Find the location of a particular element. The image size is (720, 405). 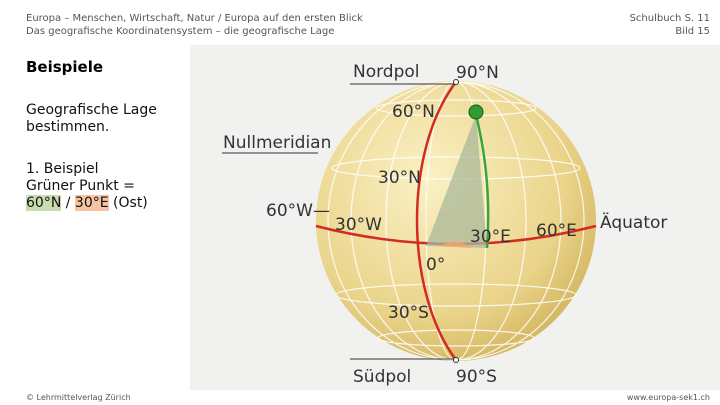

angle-triangle is located at coordinates (456, 181).